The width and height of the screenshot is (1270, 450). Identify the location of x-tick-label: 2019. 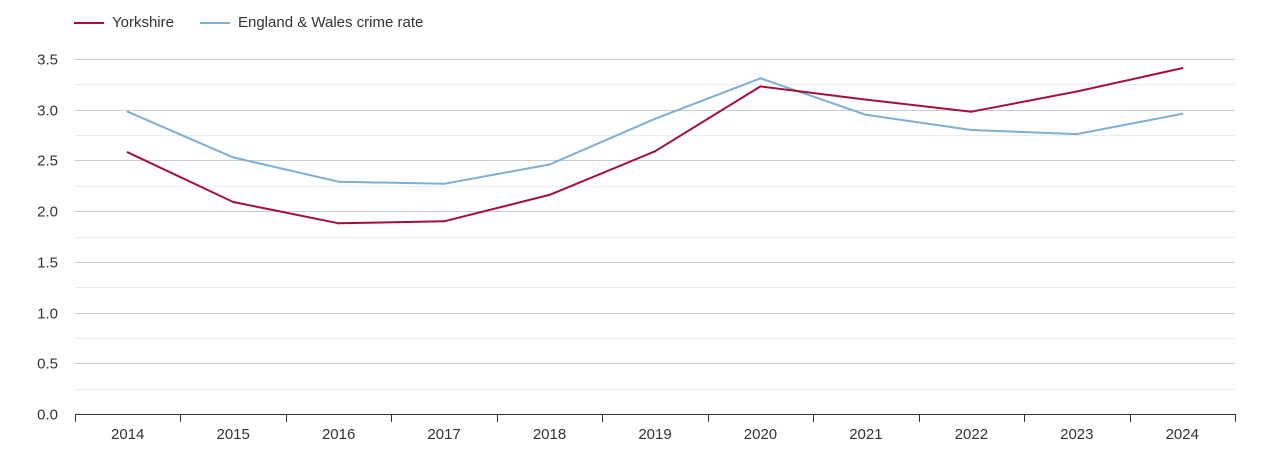
(654, 434).